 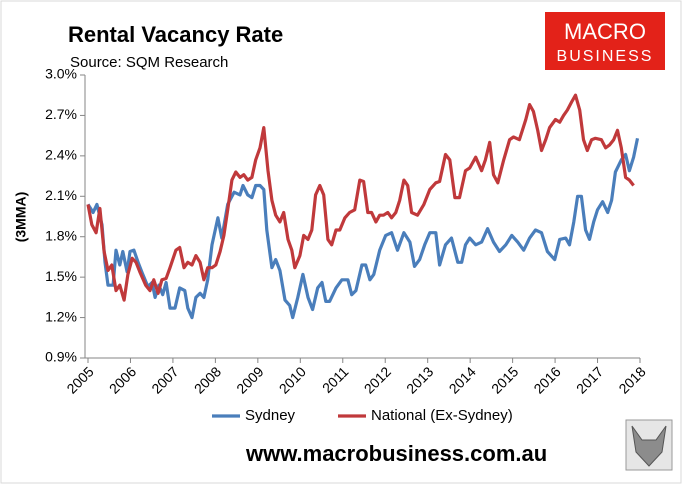 I want to click on logo-box, so click(x=605, y=41).